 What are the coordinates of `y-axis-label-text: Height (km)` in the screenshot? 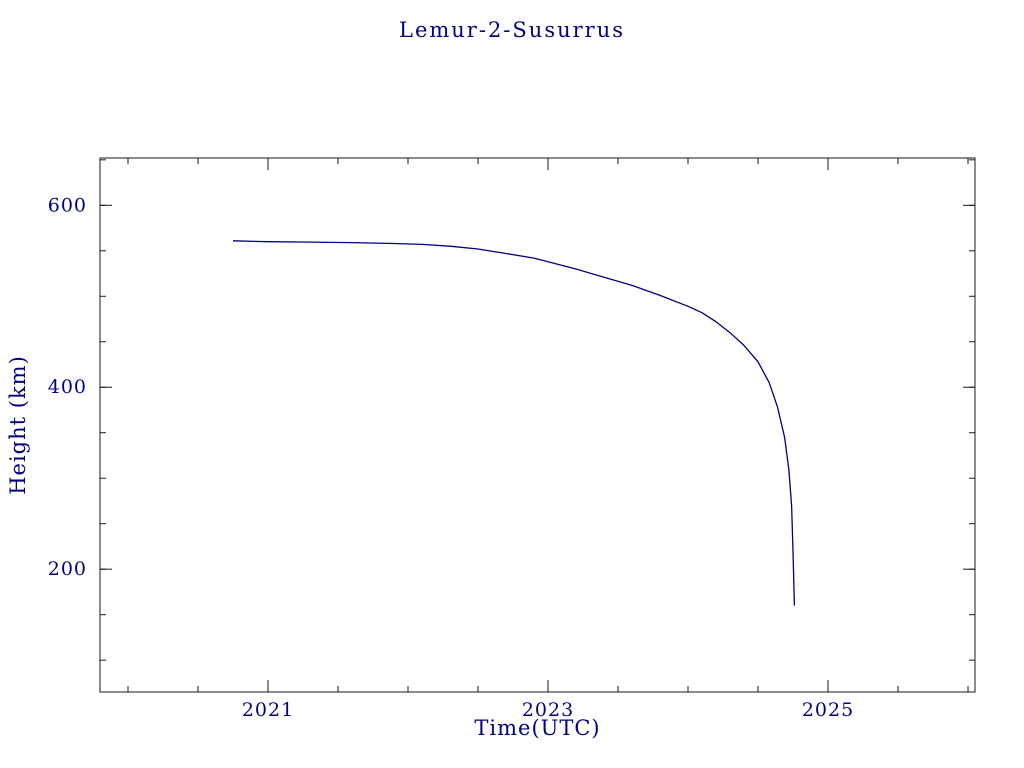 It's located at (18, 425).